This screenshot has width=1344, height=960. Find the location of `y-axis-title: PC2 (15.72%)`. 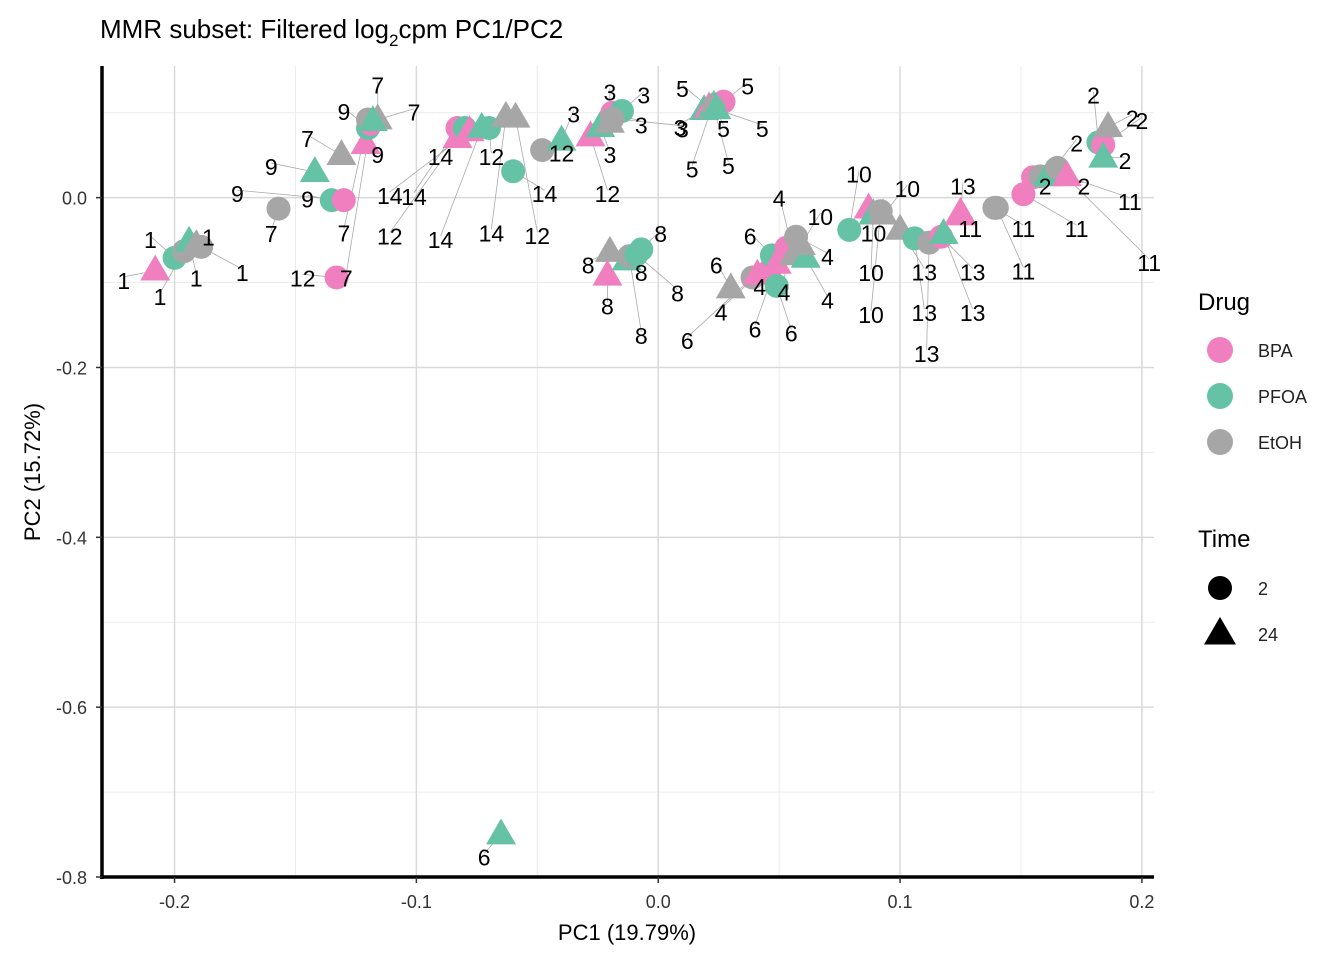

y-axis-title: PC2 (15.72%) is located at coordinates (32, 472).